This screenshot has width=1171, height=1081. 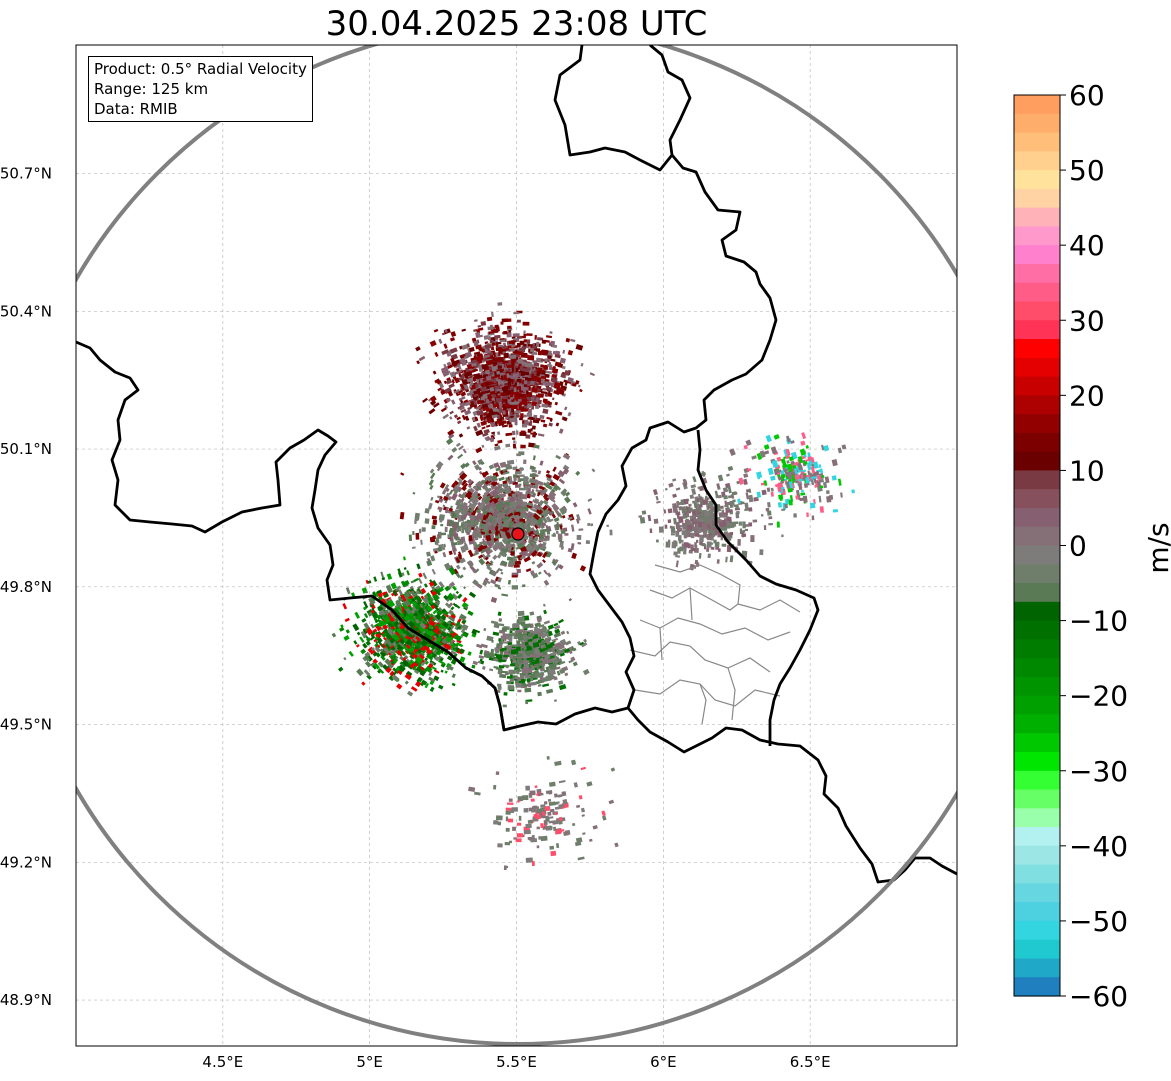 I want to click on map-title: 30.04.2025 23:08 UTC, so click(x=516, y=24).